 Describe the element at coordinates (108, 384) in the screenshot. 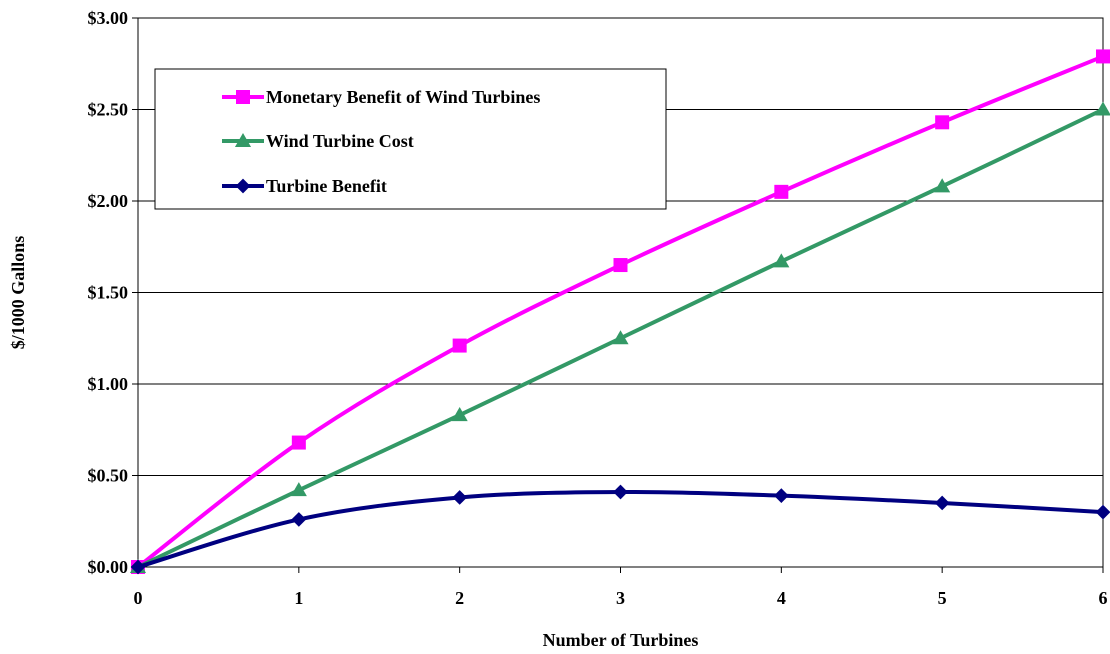

I see `y-tick-label: $1.00` at that location.